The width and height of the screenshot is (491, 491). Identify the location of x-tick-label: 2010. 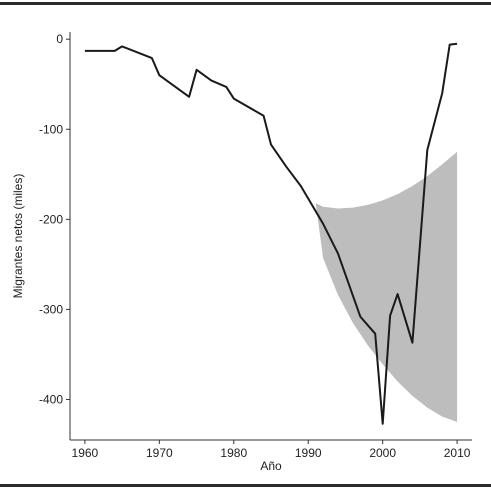
(457, 453).